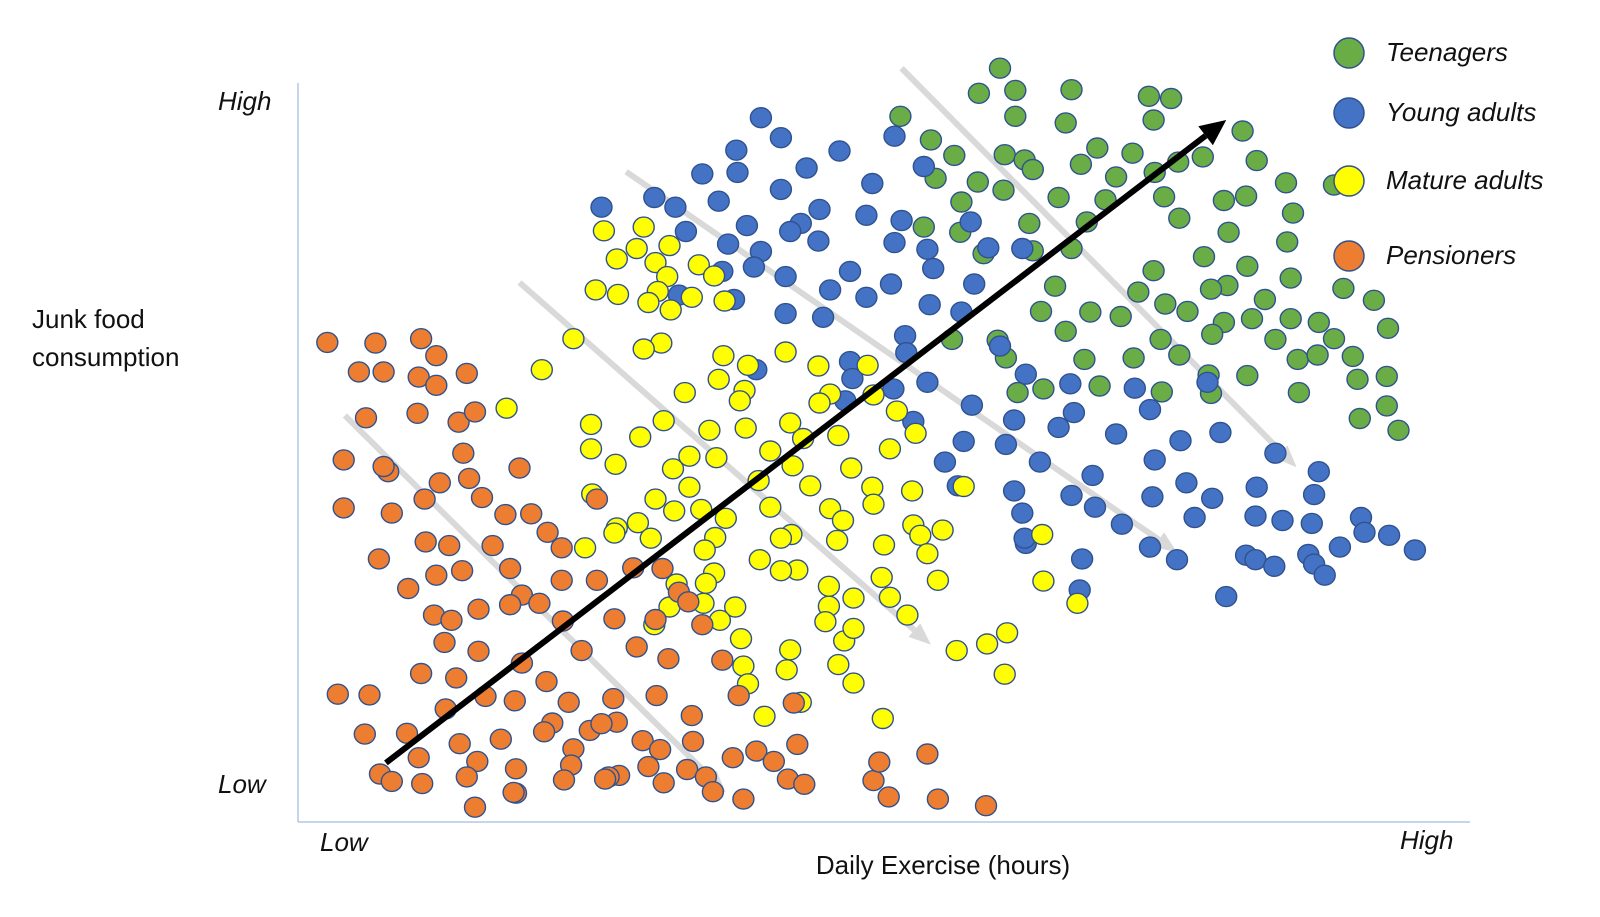 This screenshot has width=1600, height=917. I want to click on legend-label-pensioners: Pensioners, so click(1451, 255).